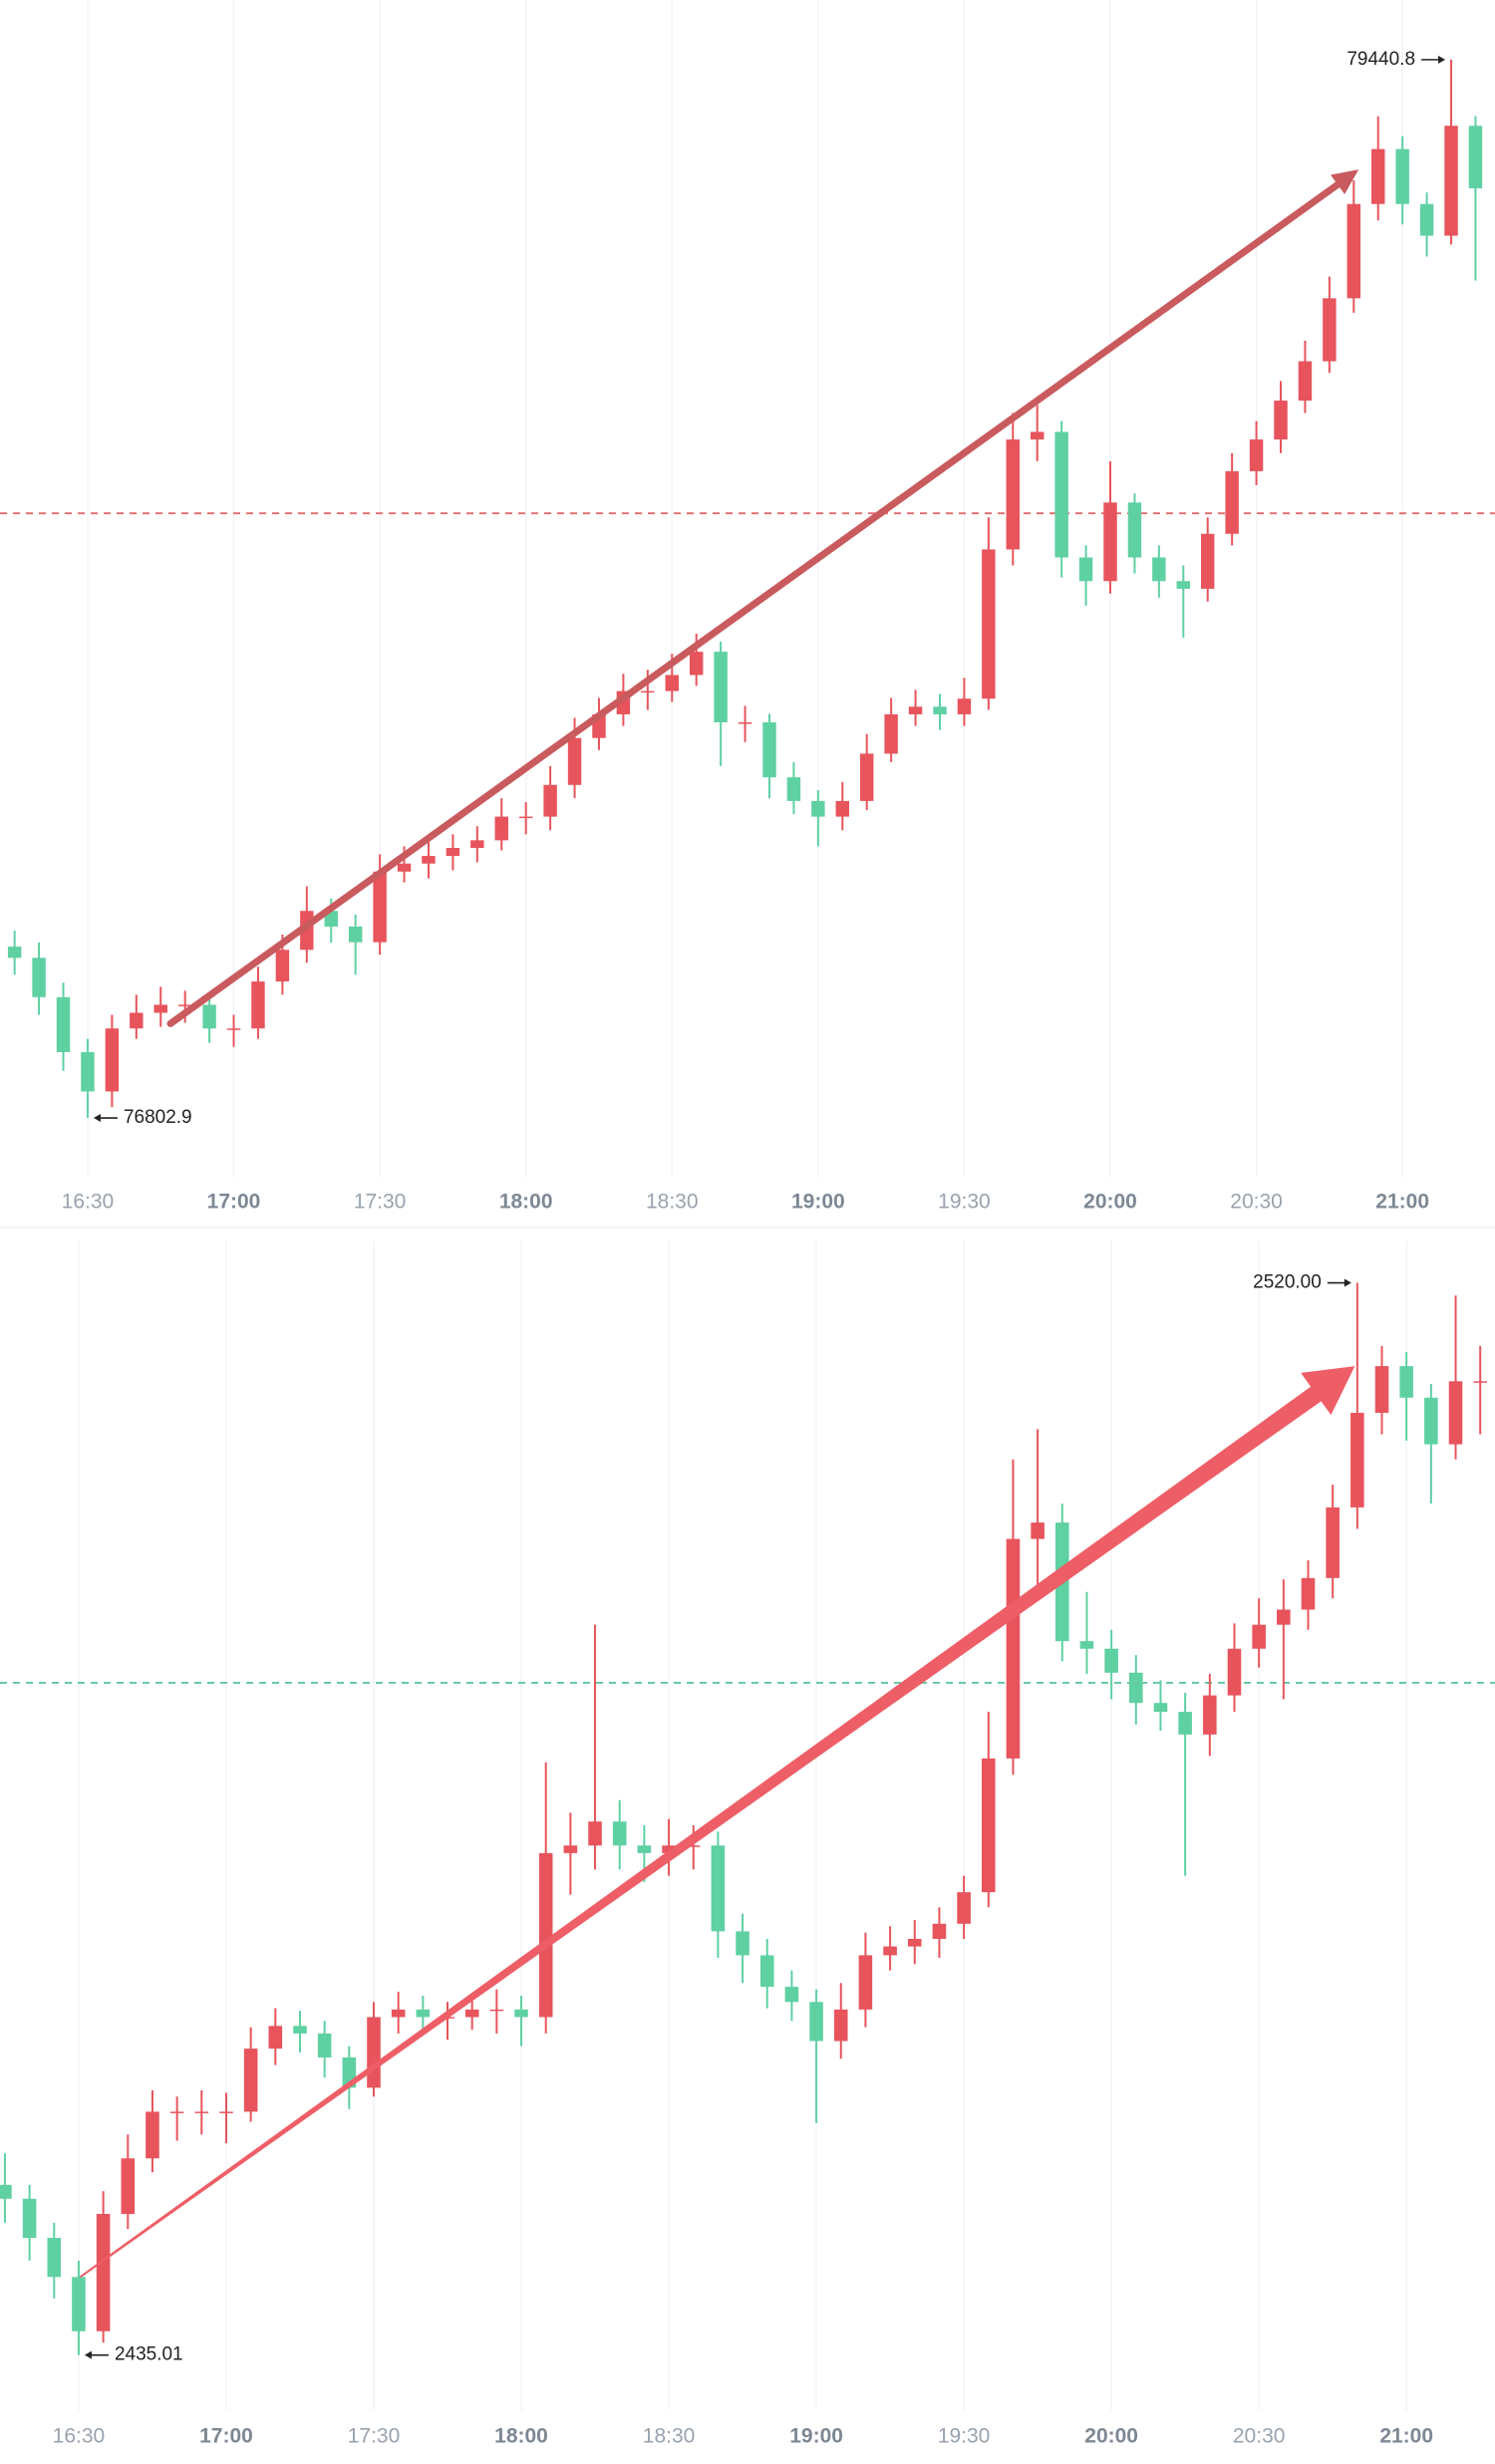 Image resolution: width=1495 pixels, height=2464 pixels. I want to click on trend-arrow-head, so click(1345, 182).